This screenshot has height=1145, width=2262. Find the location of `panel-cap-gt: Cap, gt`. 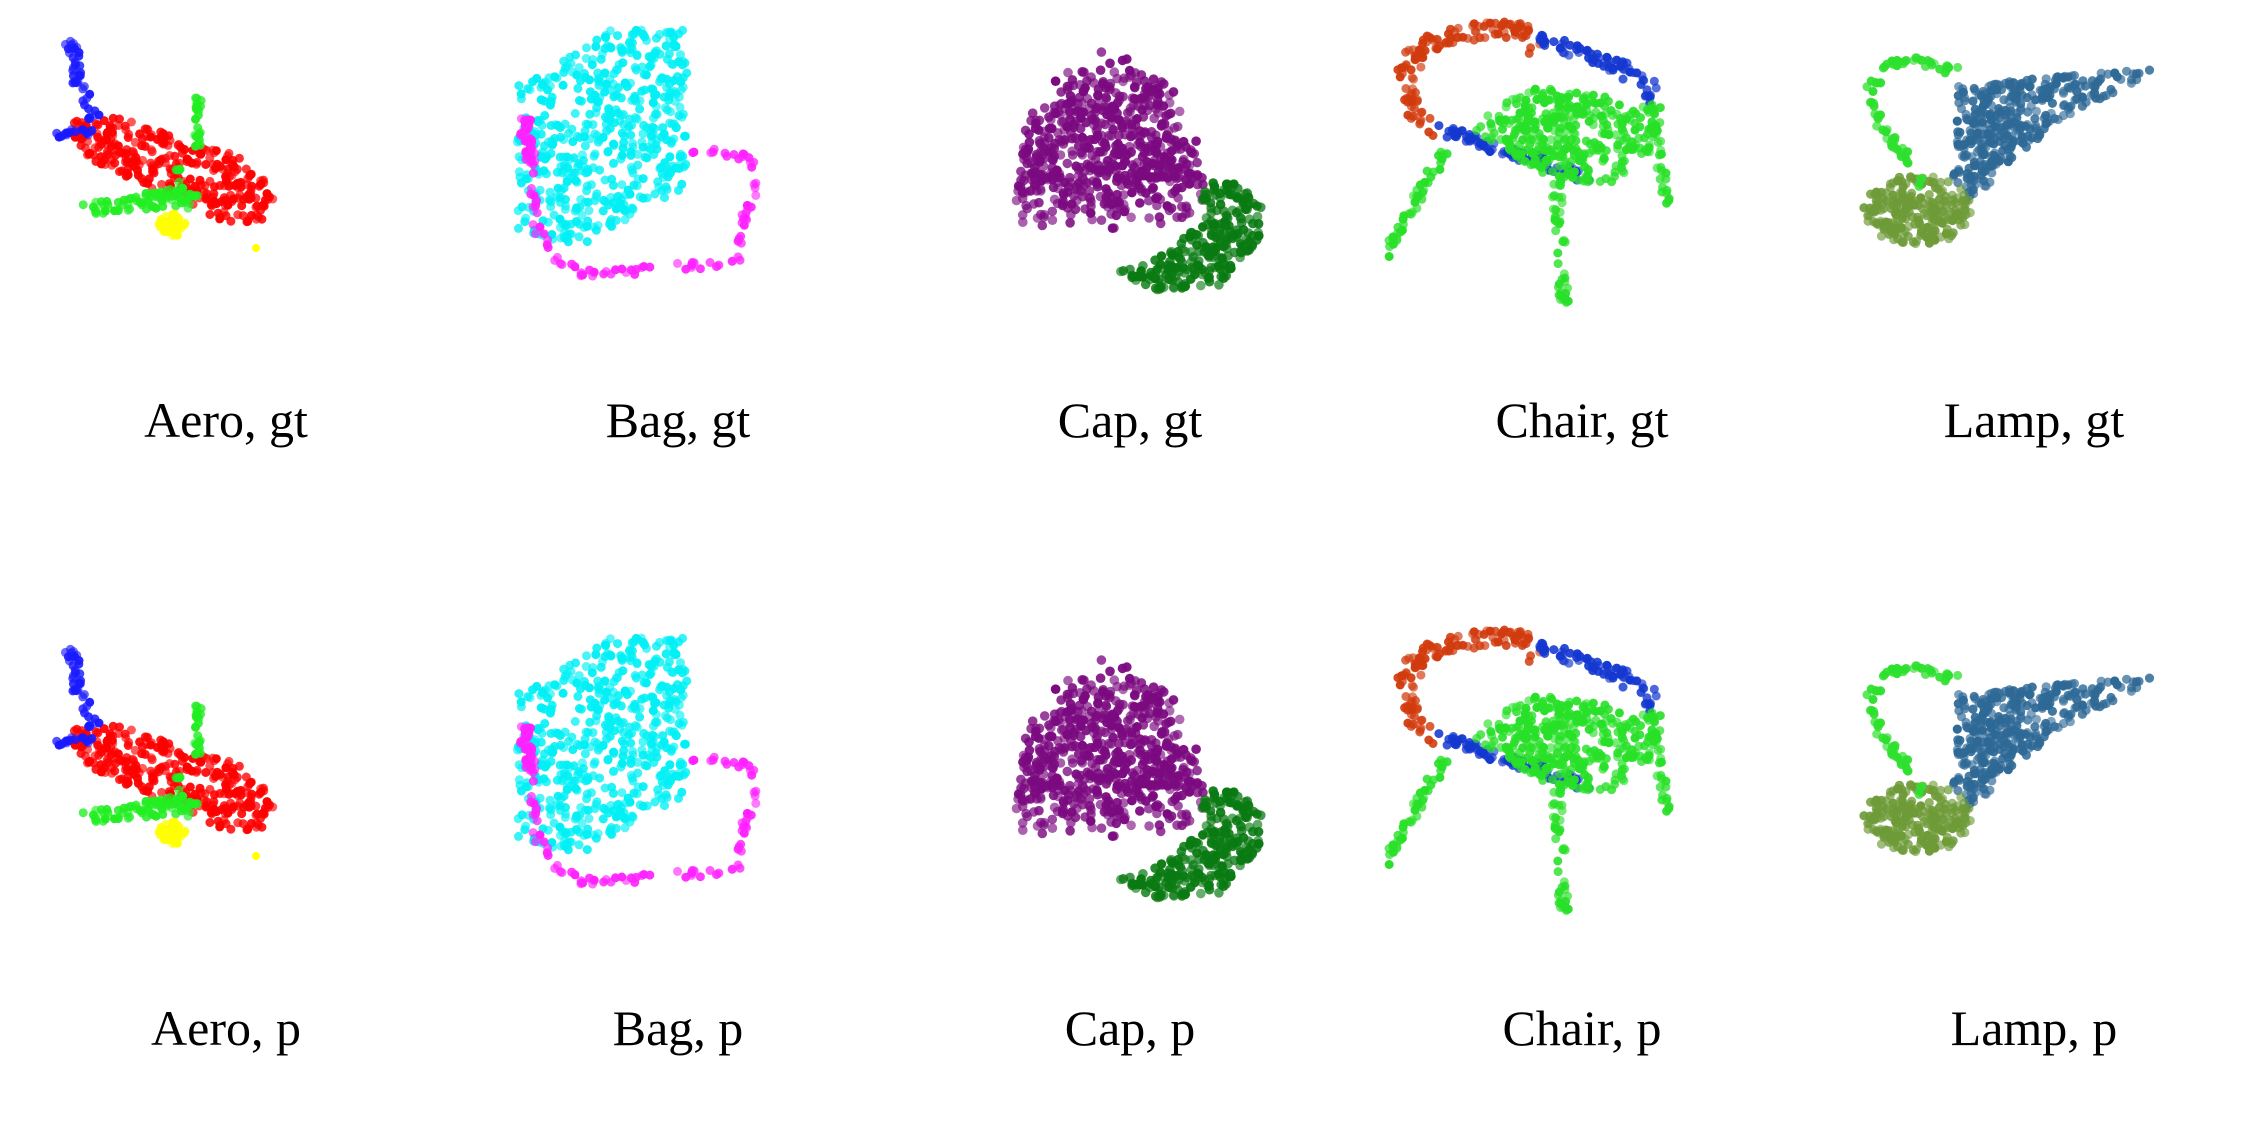

panel-cap-gt: Cap, gt is located at coordinates (1130, 268).